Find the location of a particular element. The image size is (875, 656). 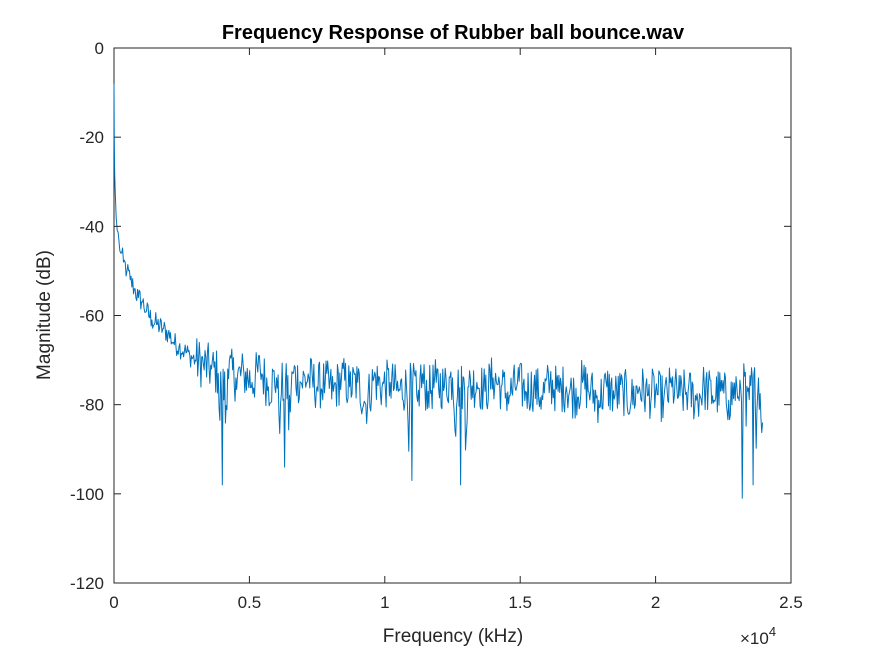

y-tick-label: -20 is located at coordinates (91, 137).